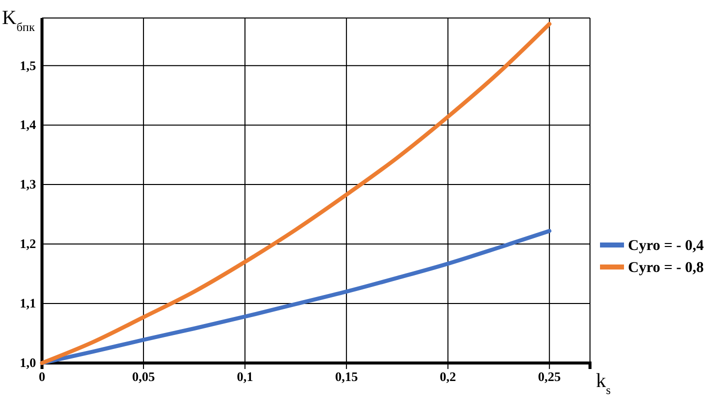 The image size is (713, 399). What do you see at coordinates (550, 376) in the screenshot?
I see `x-tick-label: 0,25` at bounding box center [550, 376].